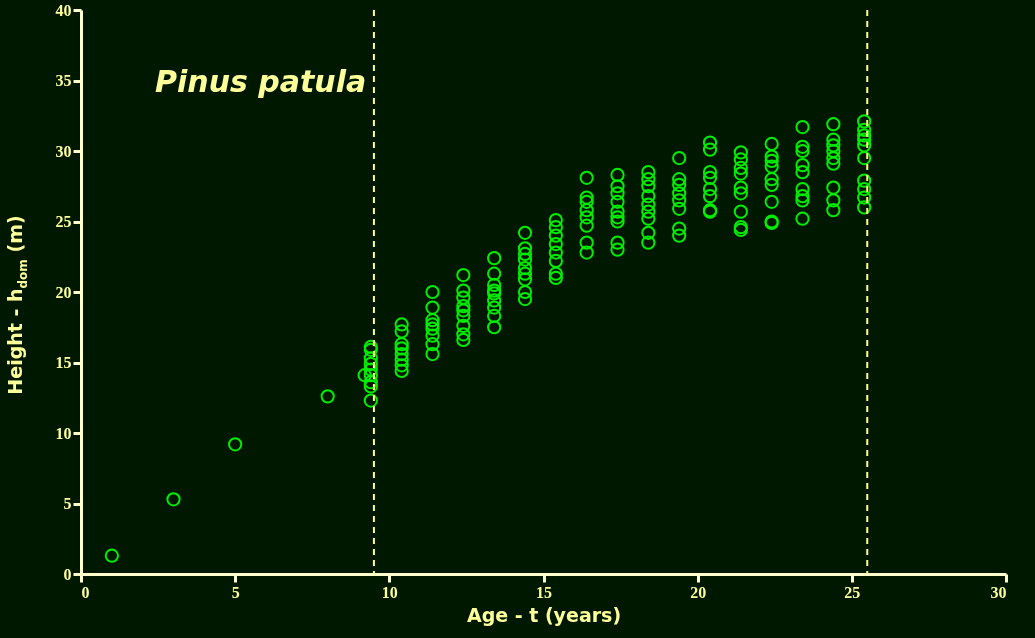 This screenshot has width=1035, height=638. What do you see at coordinates (235, 592) in the screenshot?
I see `x-tick-label: 5` at bounding box center [235, 592].